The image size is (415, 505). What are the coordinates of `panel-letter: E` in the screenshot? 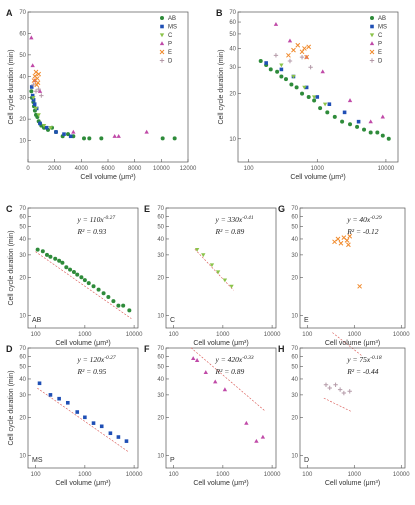 It's located at (147, 209).